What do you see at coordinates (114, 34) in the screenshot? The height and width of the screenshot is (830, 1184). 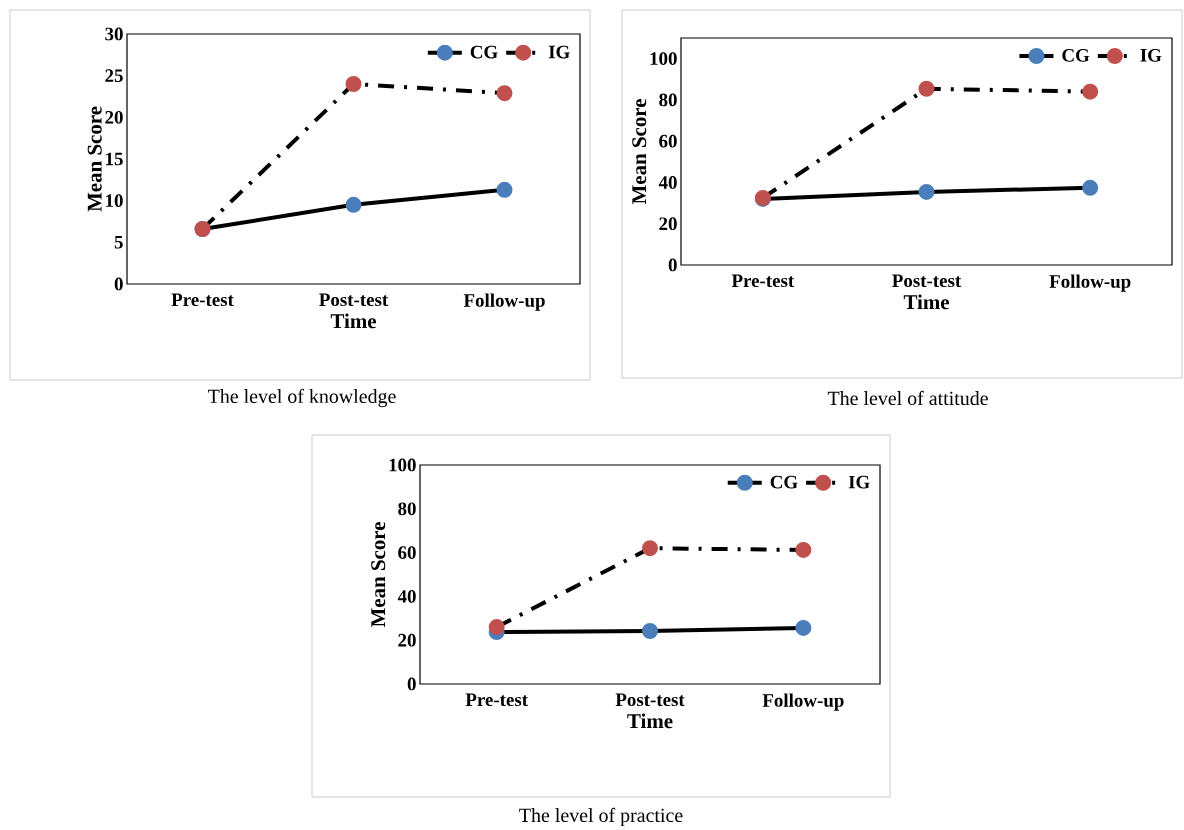 I see `y-tick-label: 30` at bounding box center [114, 34].